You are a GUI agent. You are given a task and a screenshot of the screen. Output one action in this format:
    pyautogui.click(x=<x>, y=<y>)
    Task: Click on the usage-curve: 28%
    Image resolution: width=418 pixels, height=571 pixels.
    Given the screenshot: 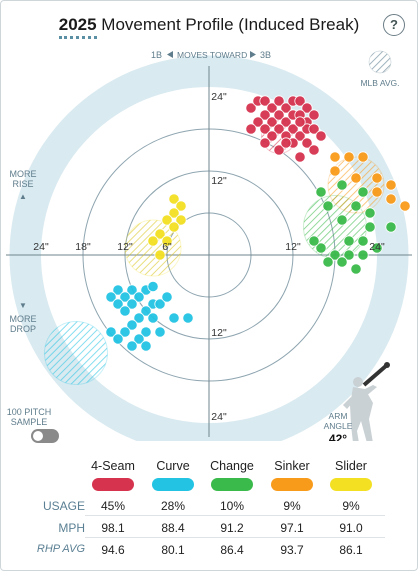 What is the action you would take?
    pyautogui.click(x=173, y=506)
    